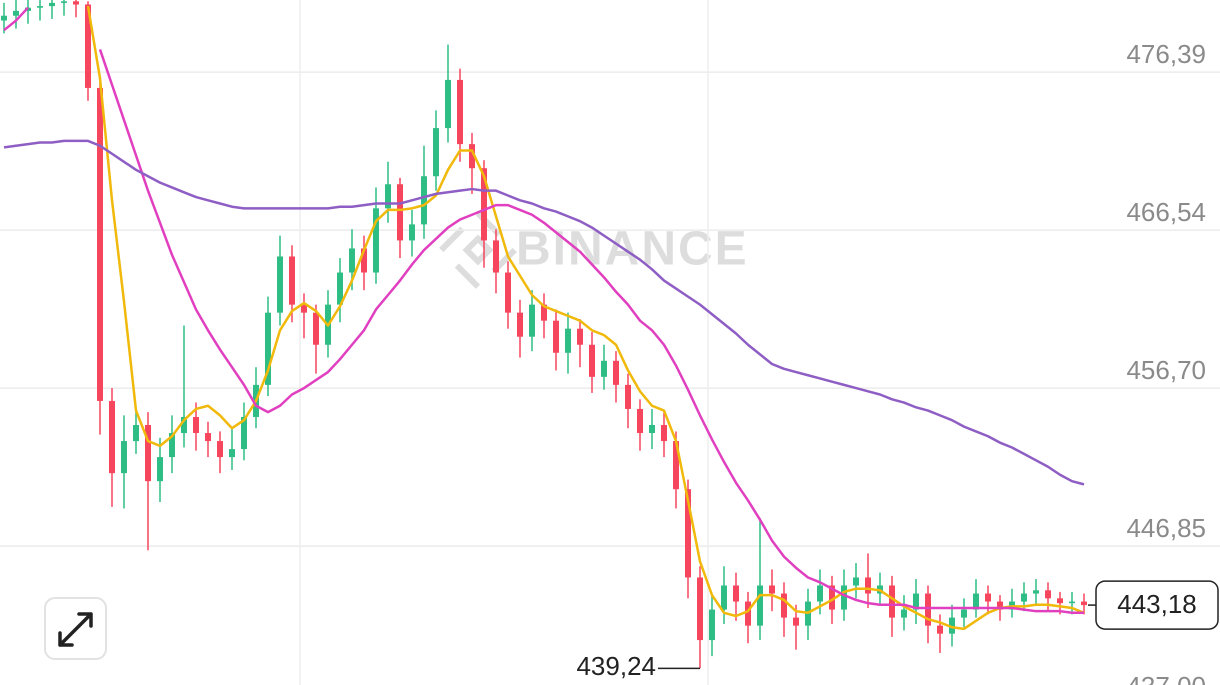  I want to click on last-price-box, so click(1157, 605).